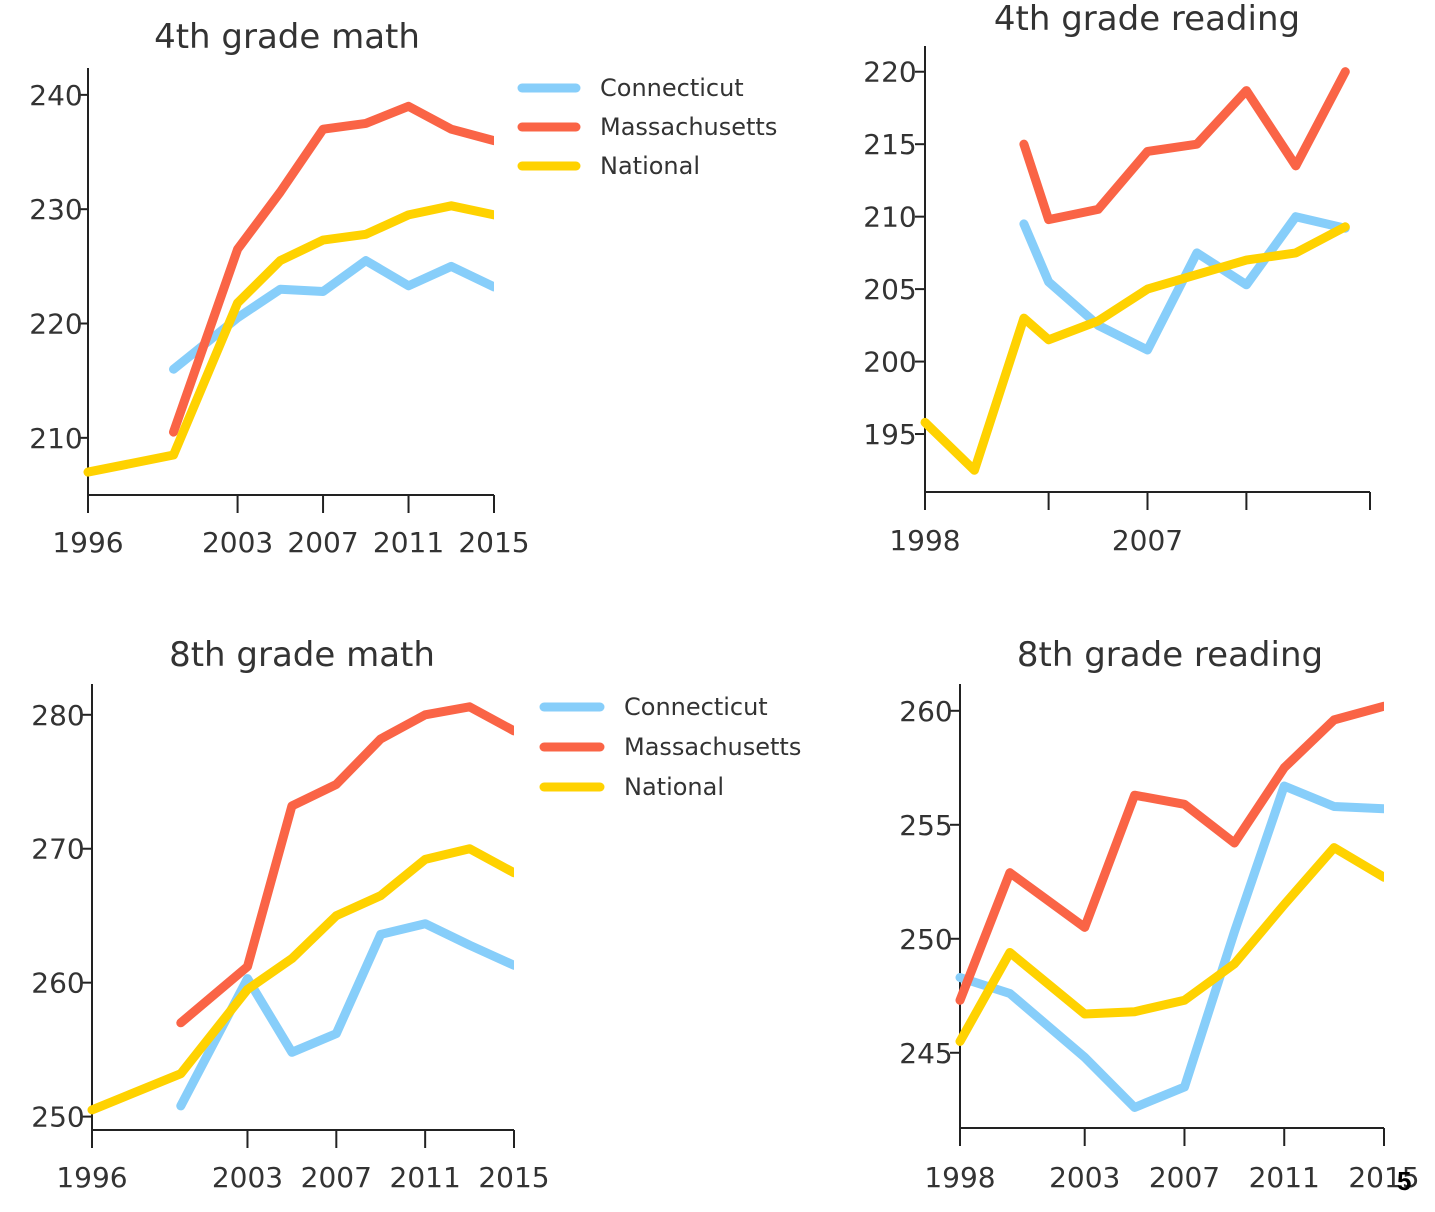  Describe the element at coordinates (1404, 1181) in the screenshot. I see `page-number: 5` at that location.